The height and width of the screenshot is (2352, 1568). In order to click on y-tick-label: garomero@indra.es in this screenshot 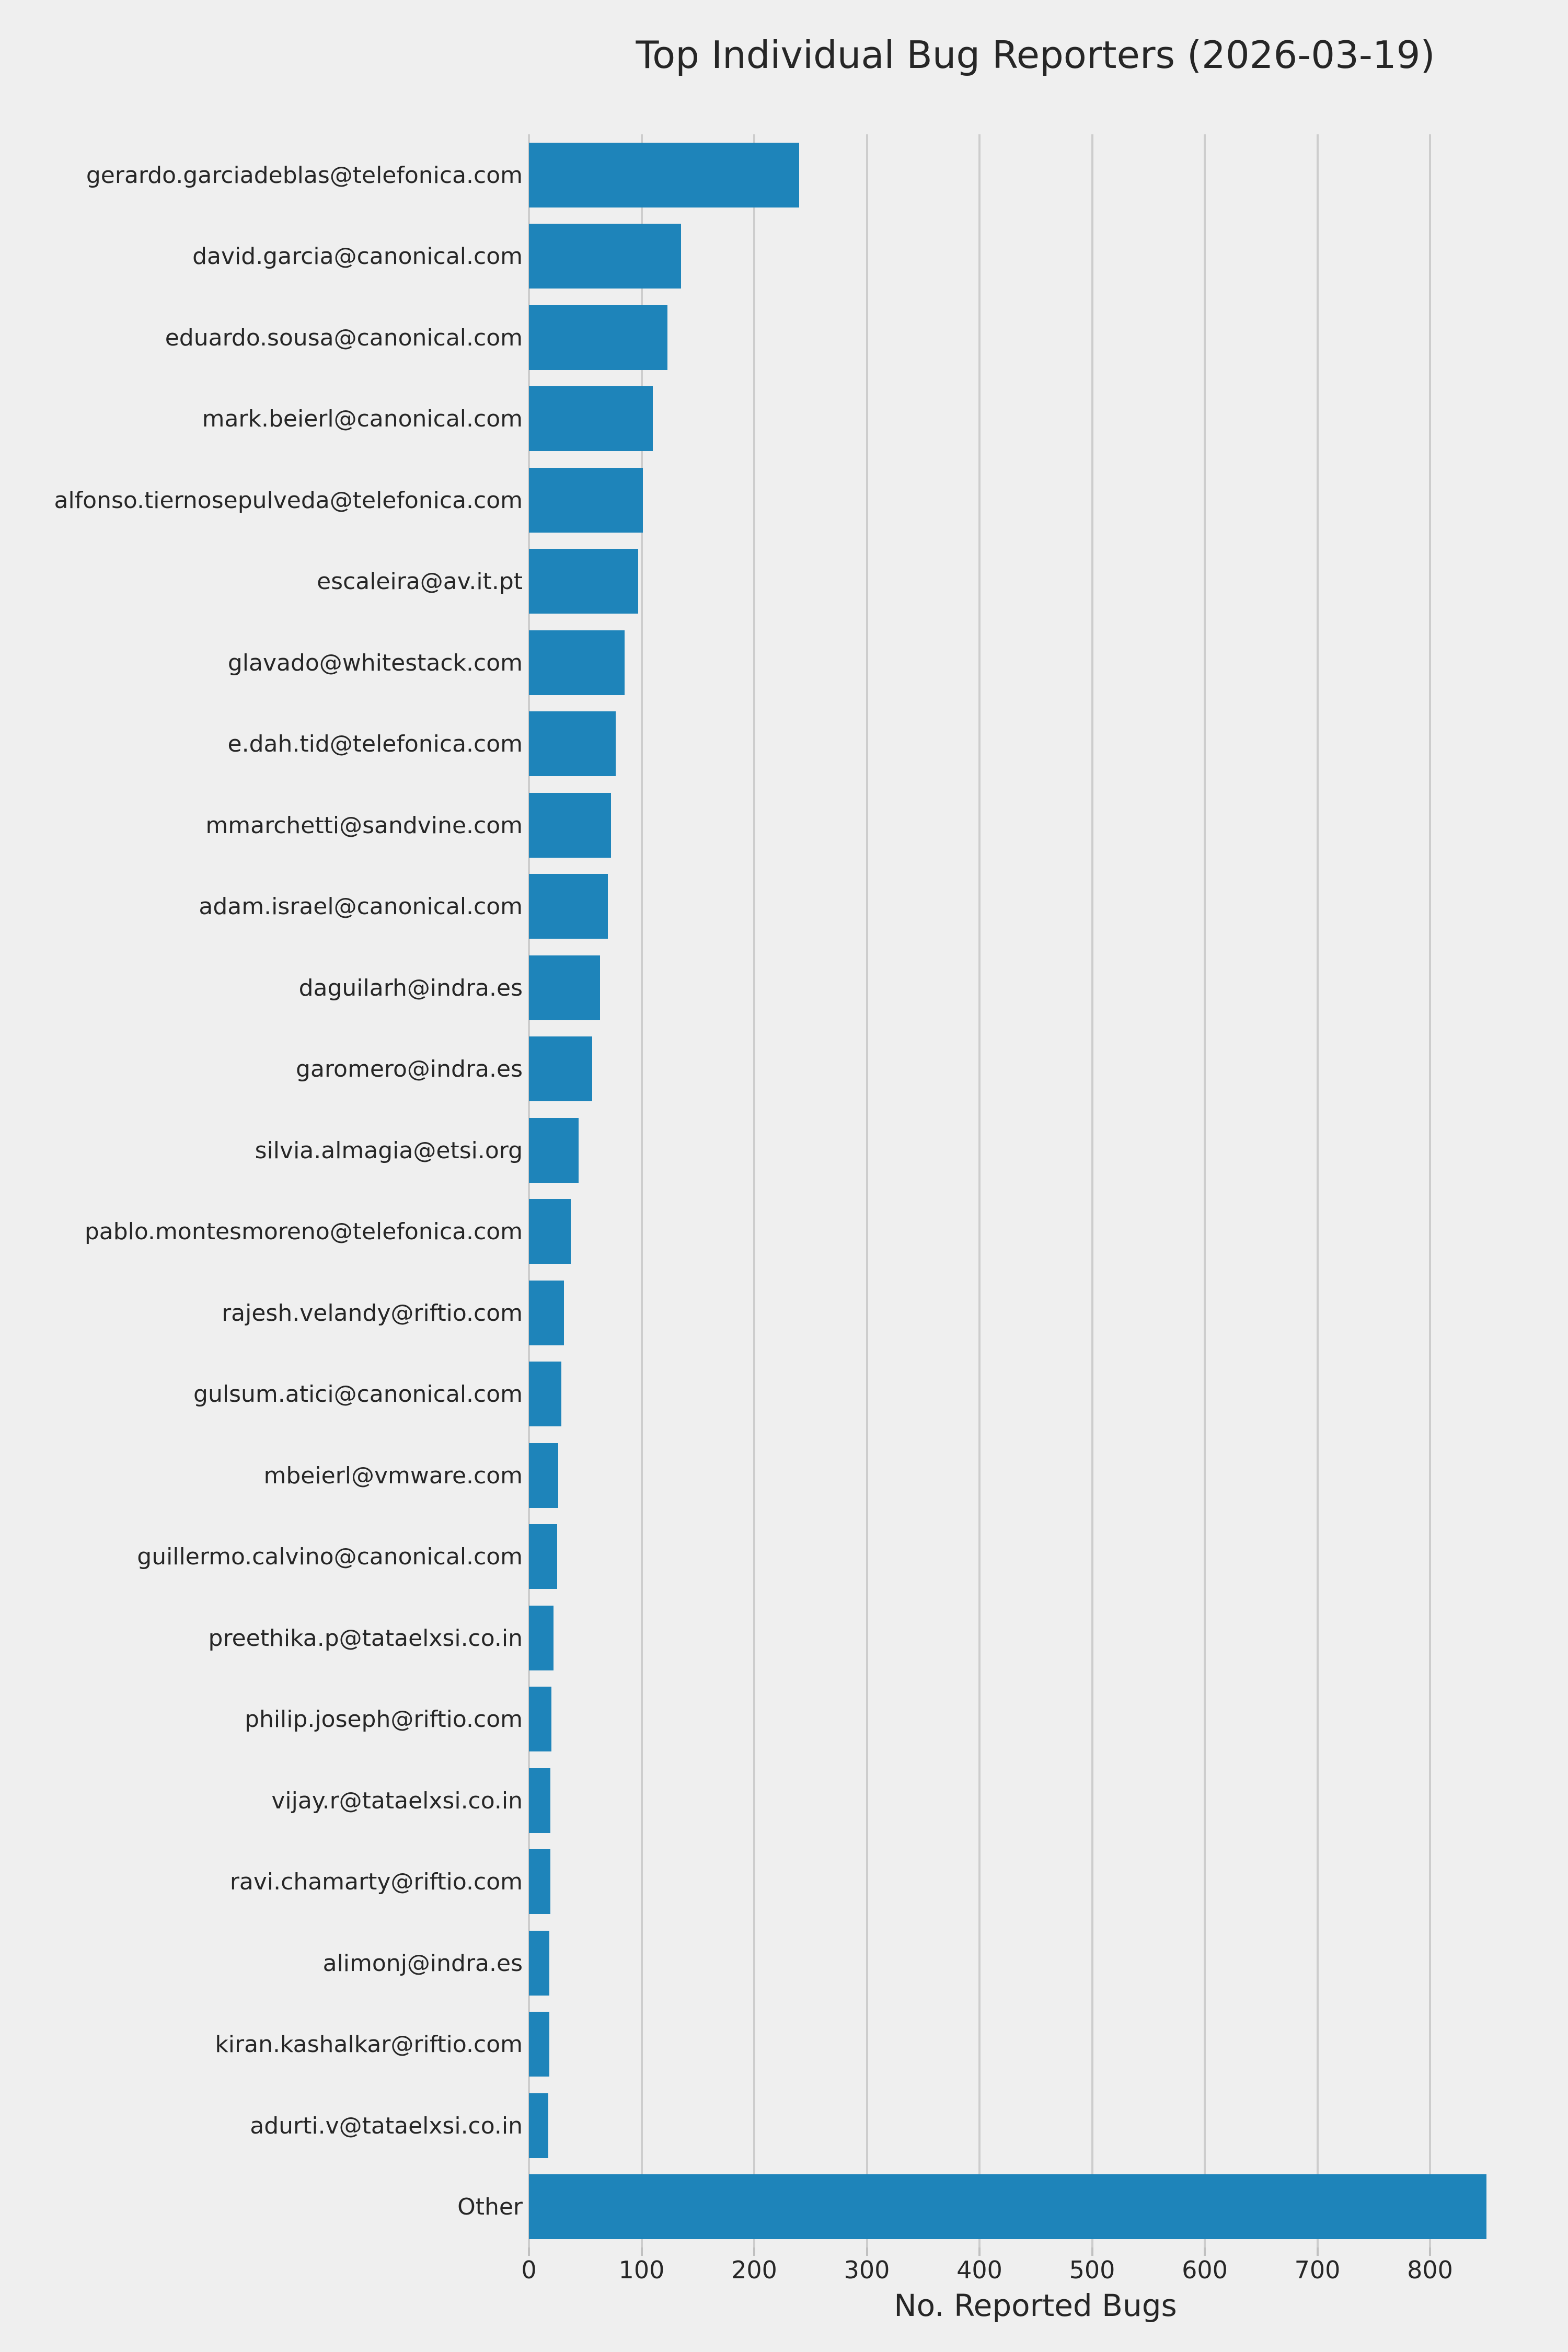, I will do `click(409, 1069)`.